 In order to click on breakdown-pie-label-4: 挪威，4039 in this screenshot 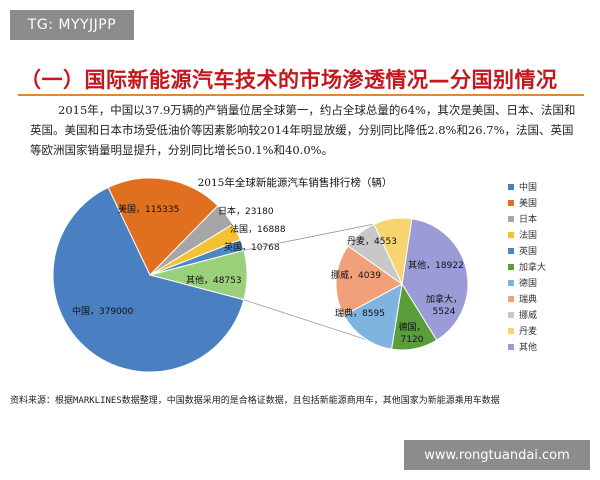, I will do `click(356, 275)`.